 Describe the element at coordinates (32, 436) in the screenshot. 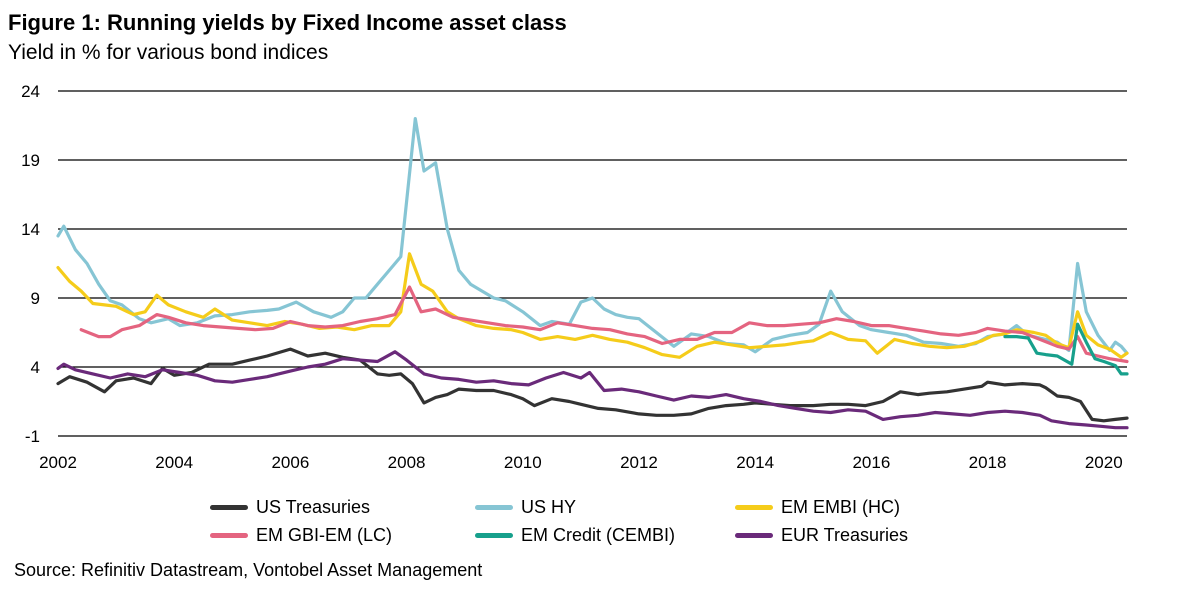

I see `y-tick-label: -1` at that location.